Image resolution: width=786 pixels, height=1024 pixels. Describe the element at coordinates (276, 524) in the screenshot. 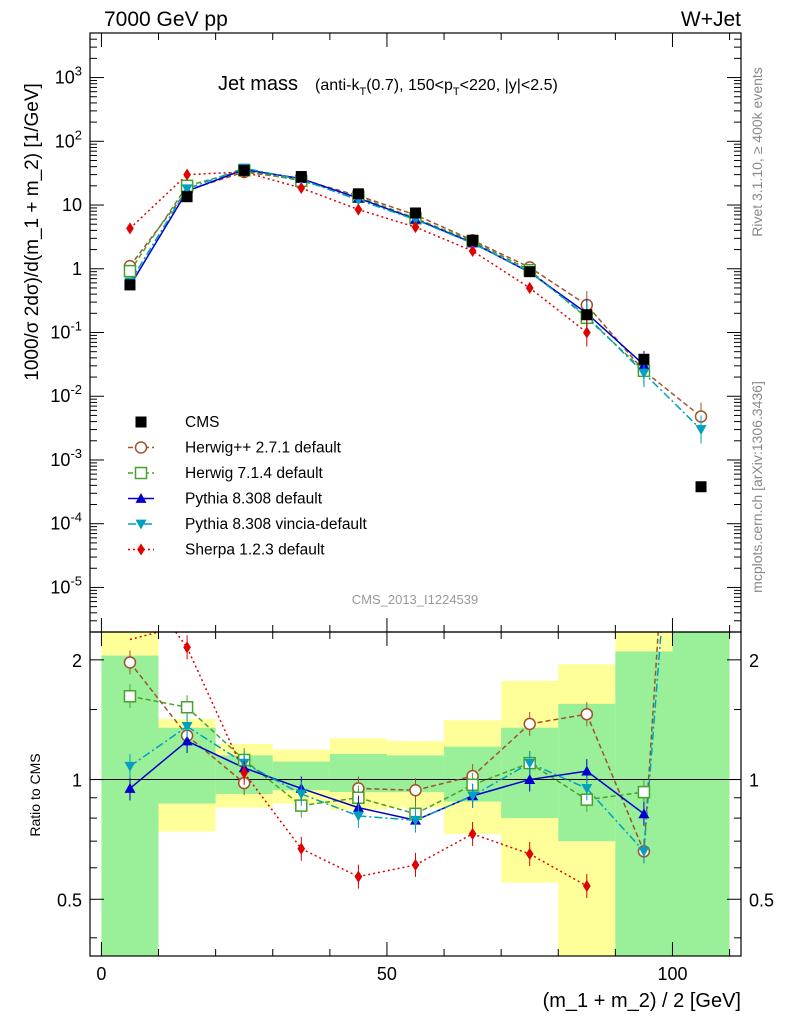

I see `legend-label: Pythia 8.308 vincia-default` at that location.